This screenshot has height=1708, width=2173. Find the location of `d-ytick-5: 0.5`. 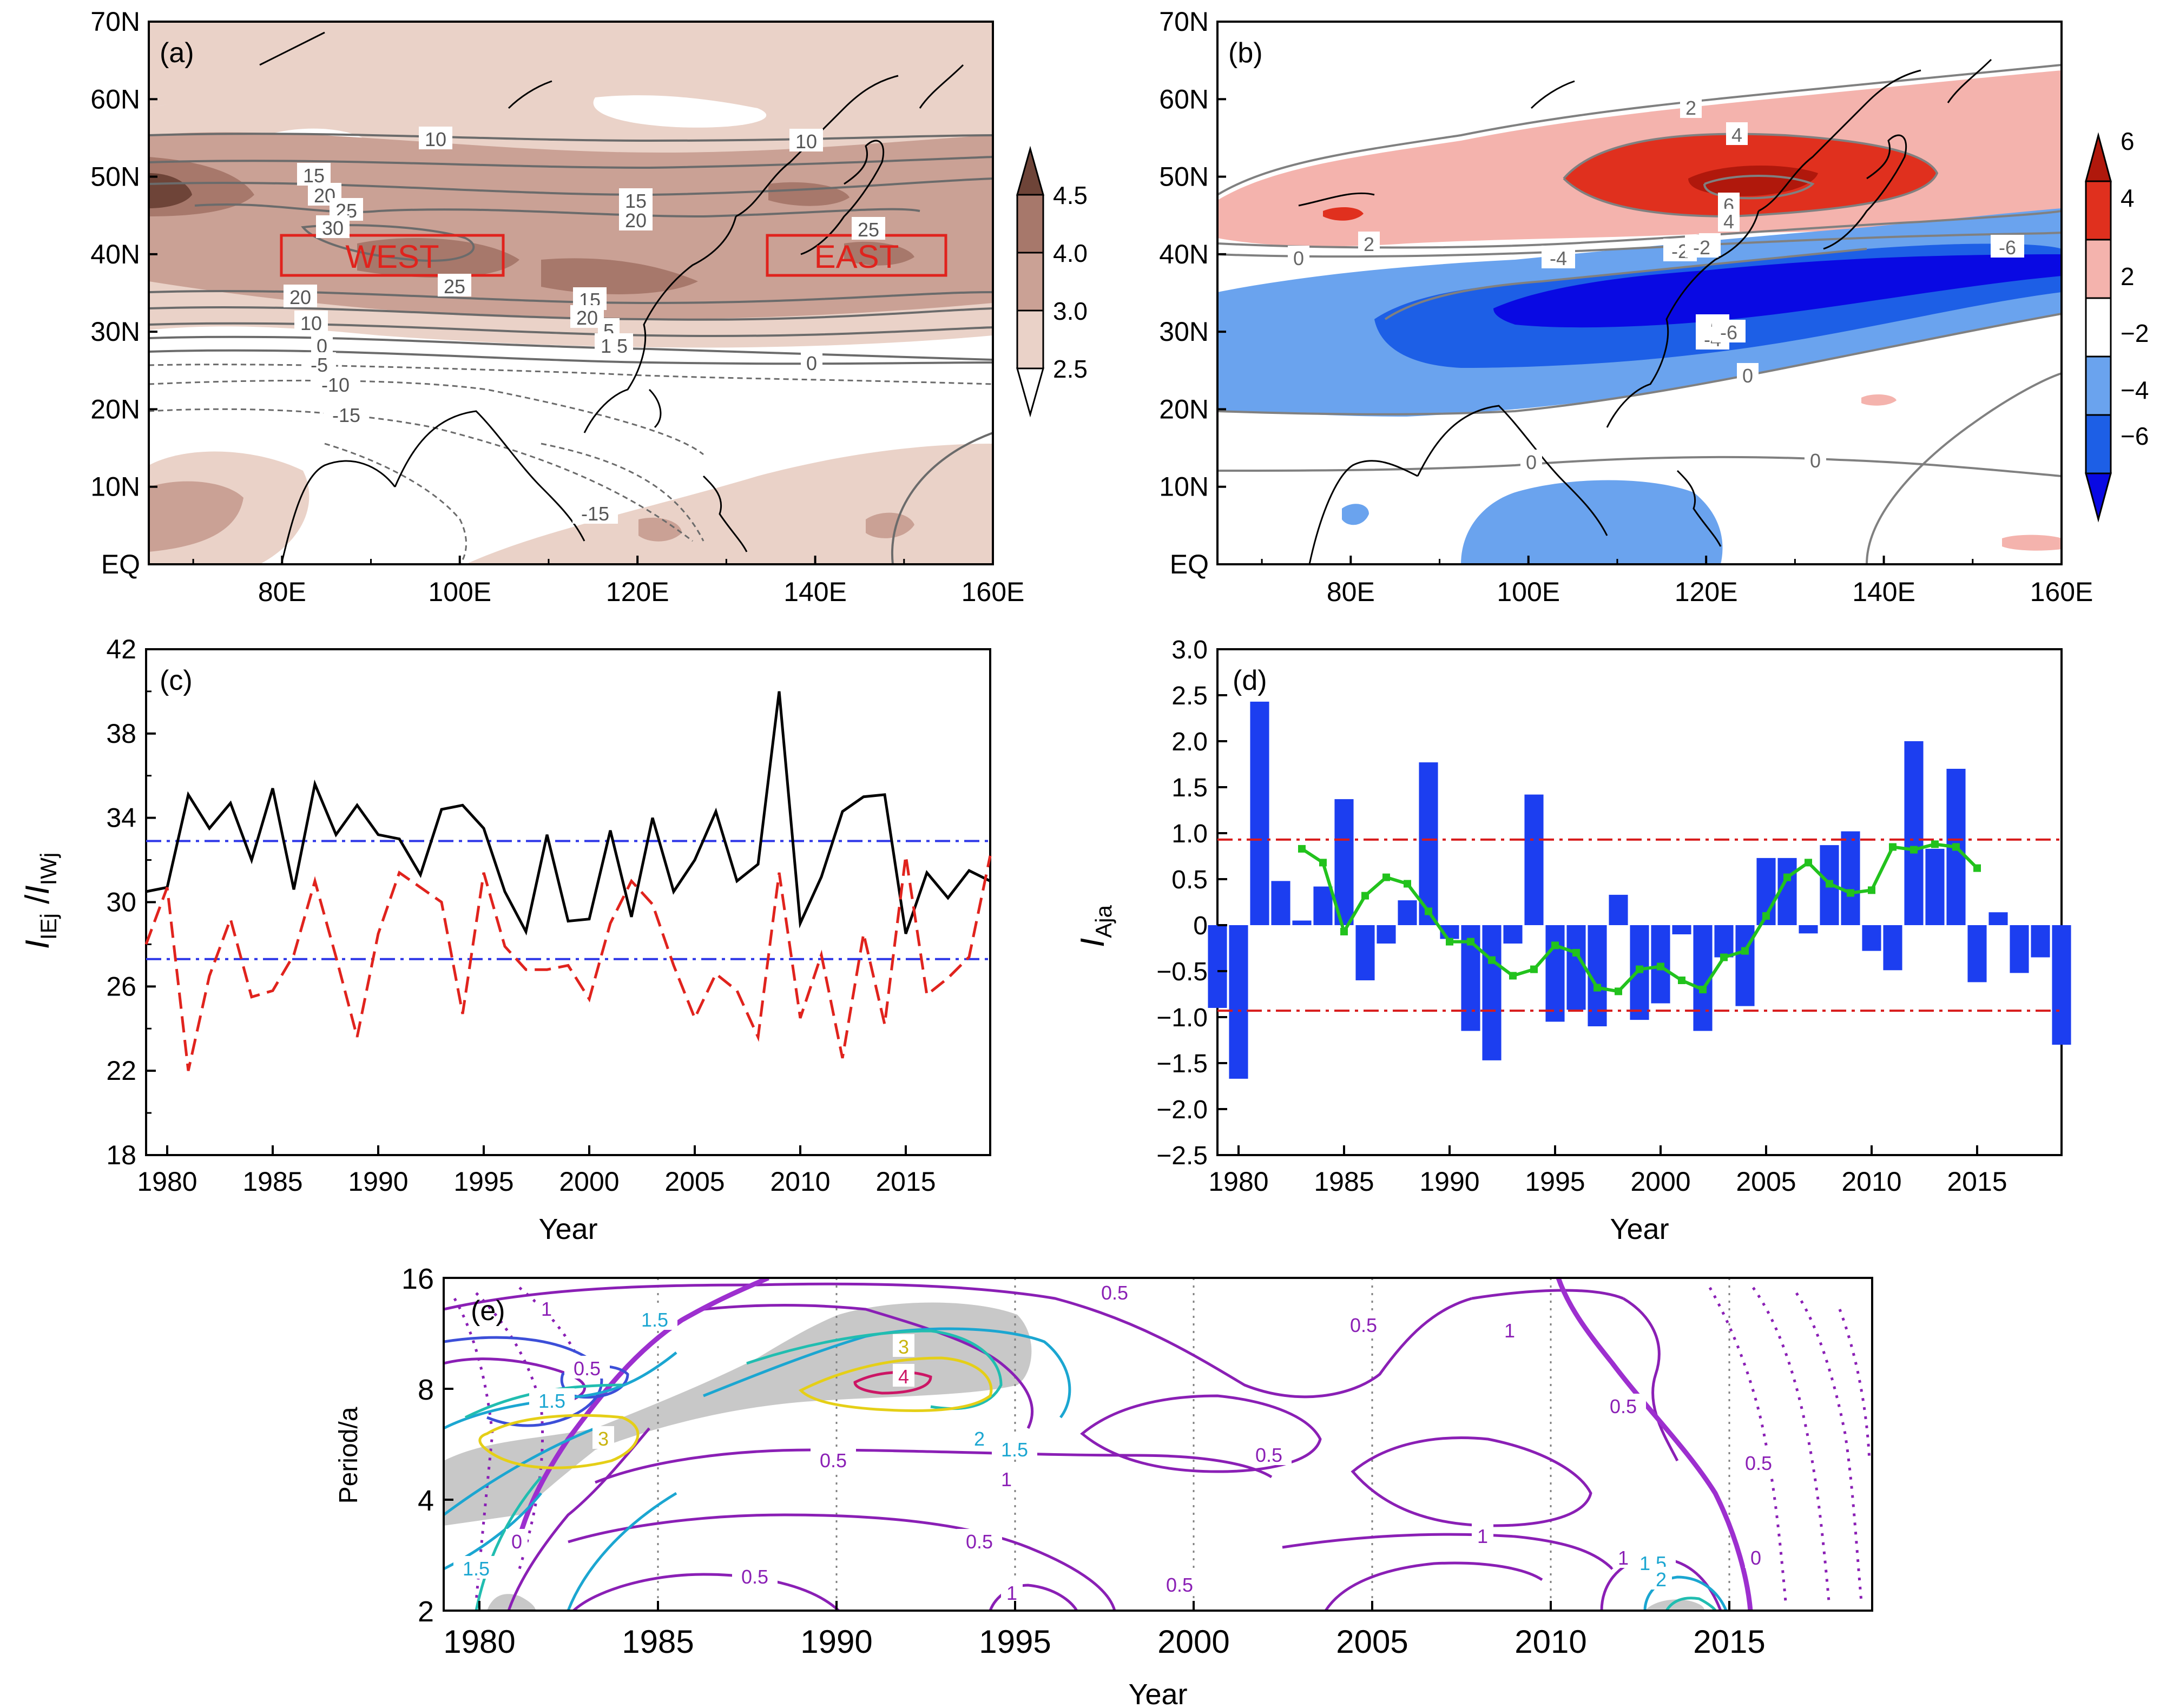

d-ytick-5: 0.5 is located at coordinates (1190, 880).